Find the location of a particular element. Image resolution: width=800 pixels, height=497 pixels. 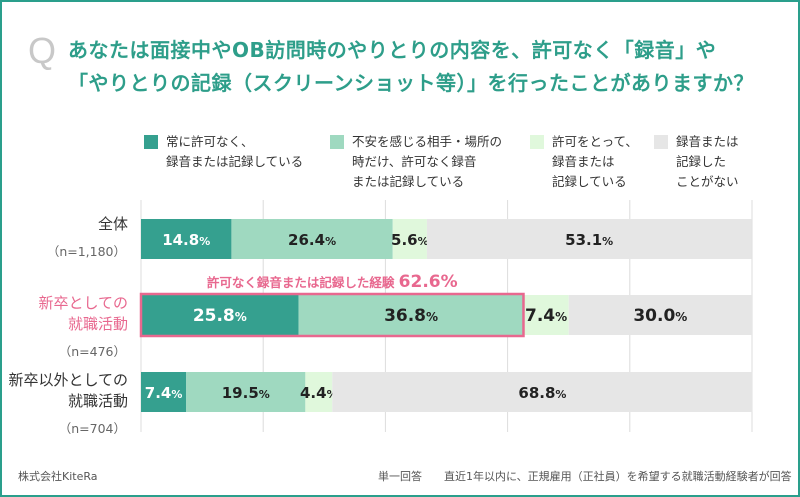

row-label: 全体 is located at coordinates (112, 224).